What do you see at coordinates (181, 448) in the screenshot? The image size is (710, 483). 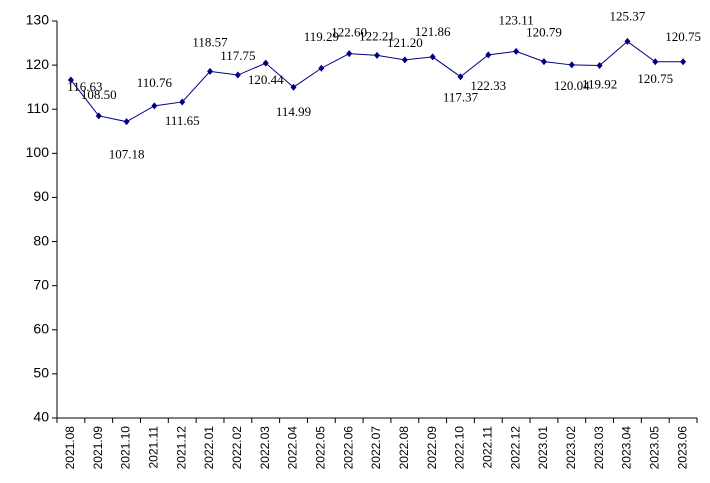 I see `x-tick-label: 2021.12` at bounding box center [181, 448].